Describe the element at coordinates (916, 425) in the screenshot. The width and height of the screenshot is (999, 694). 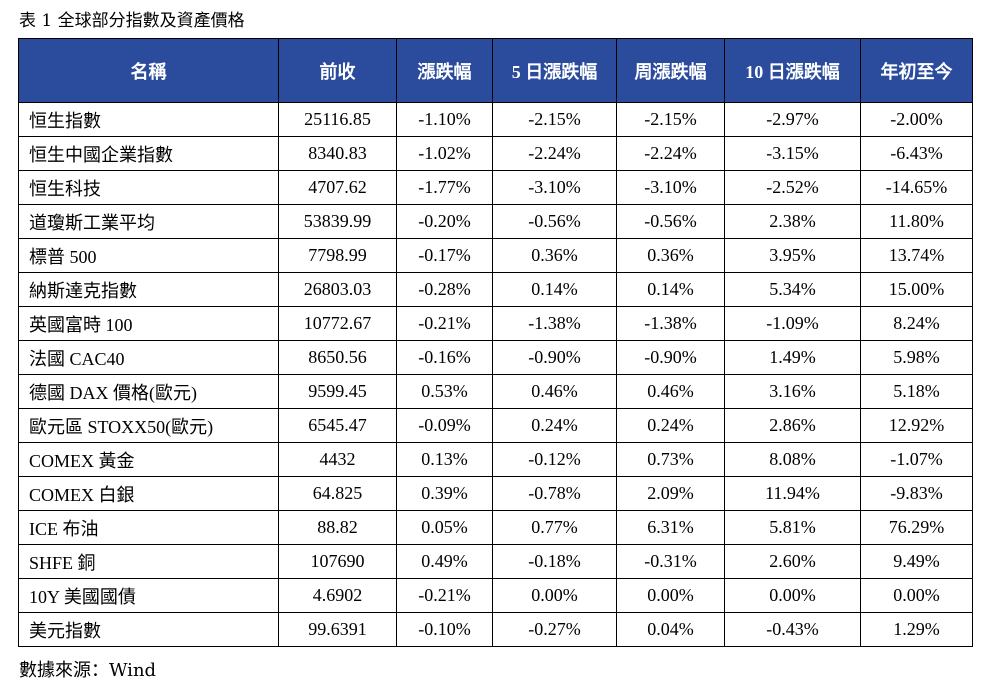
I see `cell-ytd: 12.92%` at that location.